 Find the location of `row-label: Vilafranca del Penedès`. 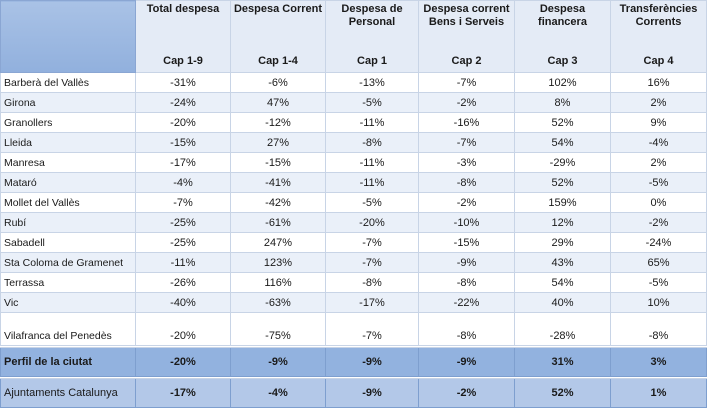

row-label: Vilafranca del Penedès is located at coordinates (68, 329).